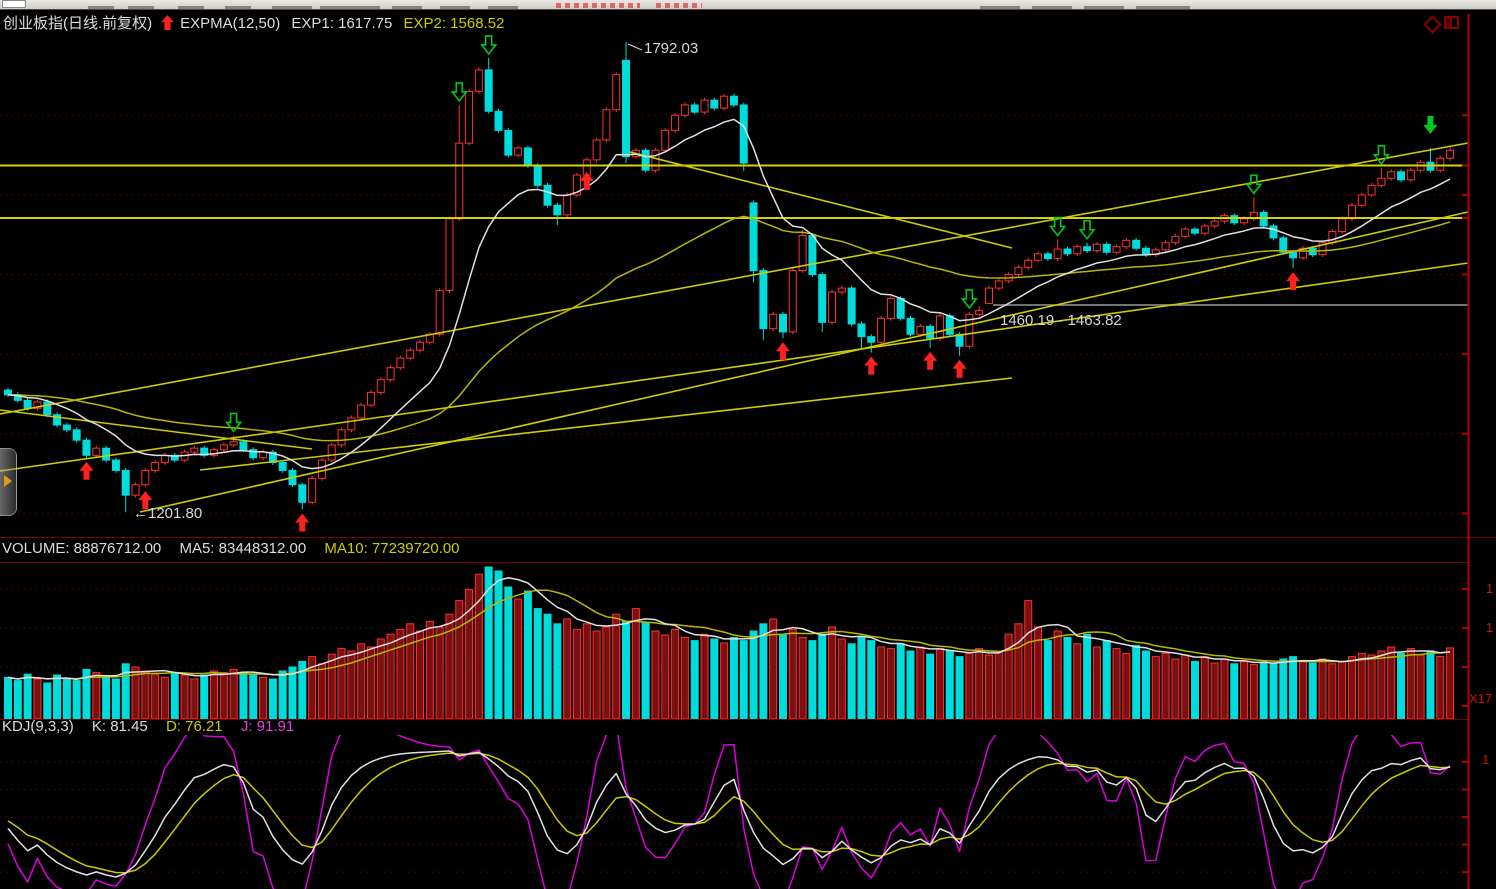  Describe the element at coordinates (1486, 759) in the screenshot. I see `kdj-axis-label-clipped: 1` at that location.